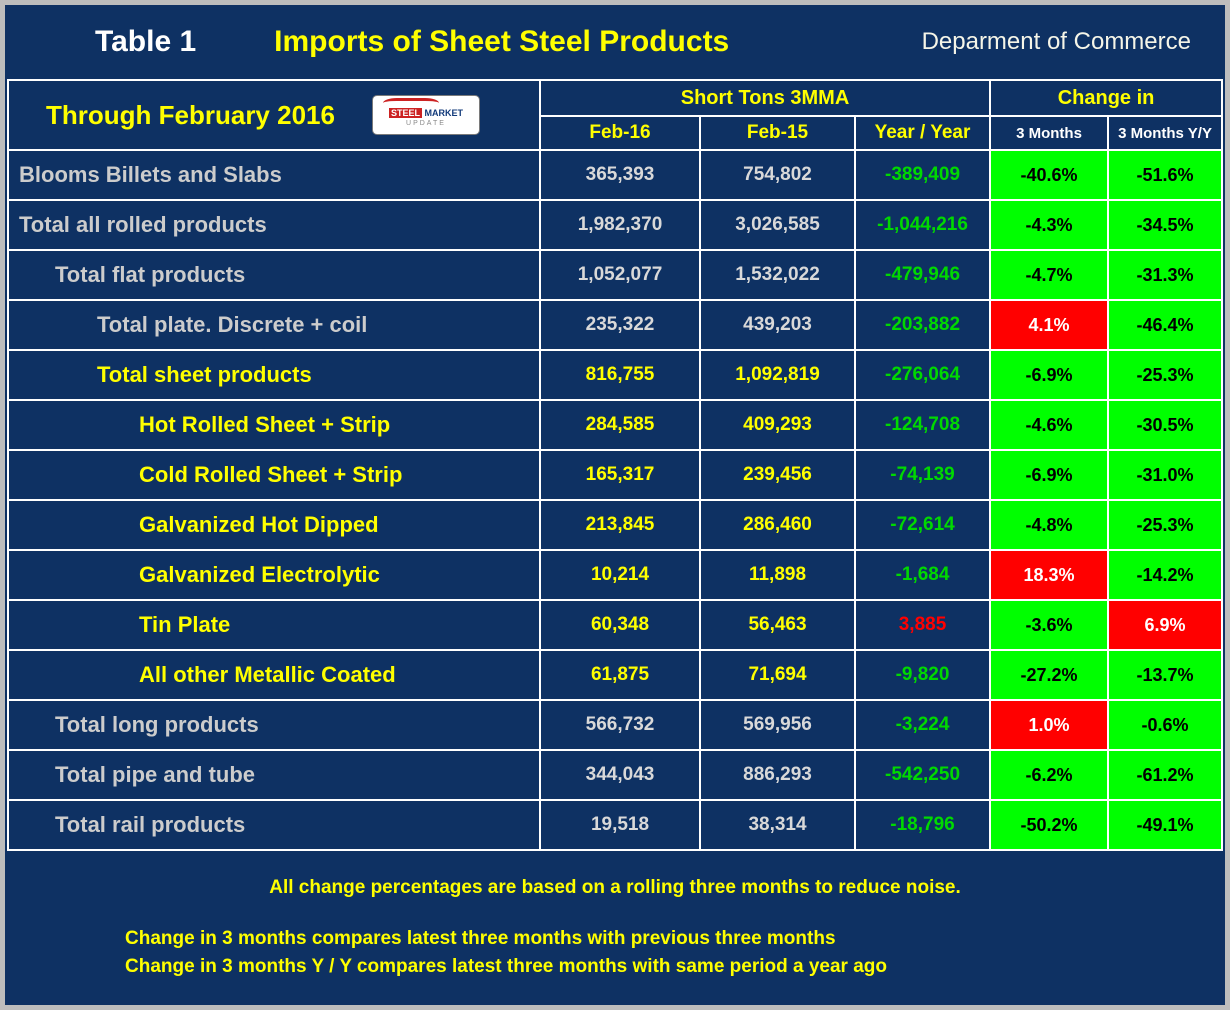 The height and width of the screenshot is (1010, 1230). I want to click on feb16-value: 10,214, so click(620, 575).